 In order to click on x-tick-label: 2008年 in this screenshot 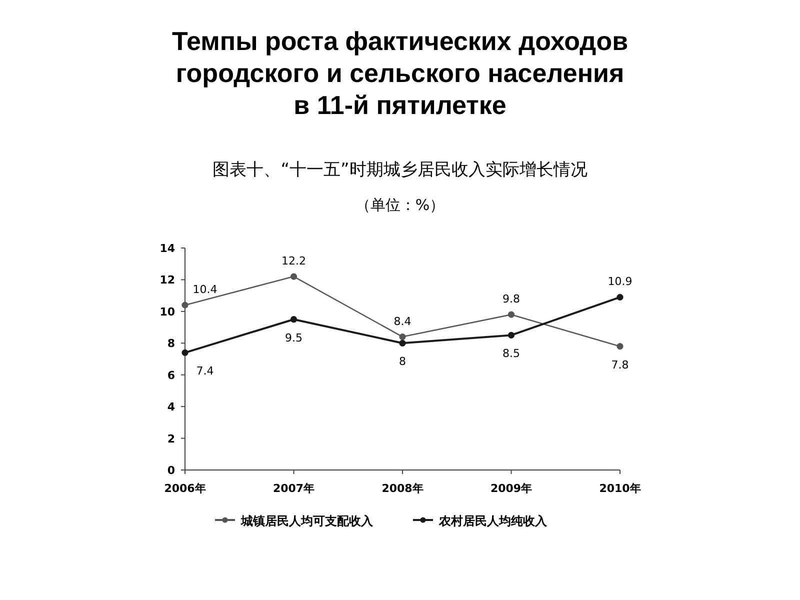, I will do `click(403, 488)`.